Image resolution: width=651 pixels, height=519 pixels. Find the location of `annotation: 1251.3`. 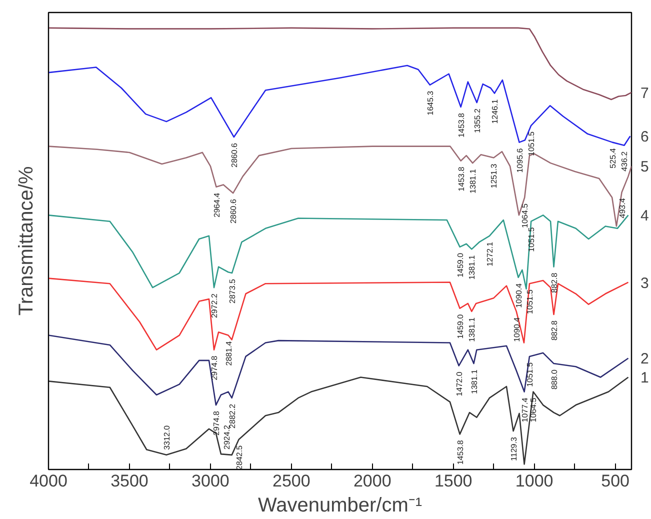

annotation: 1251.3 is located at coordinates (494, 175).